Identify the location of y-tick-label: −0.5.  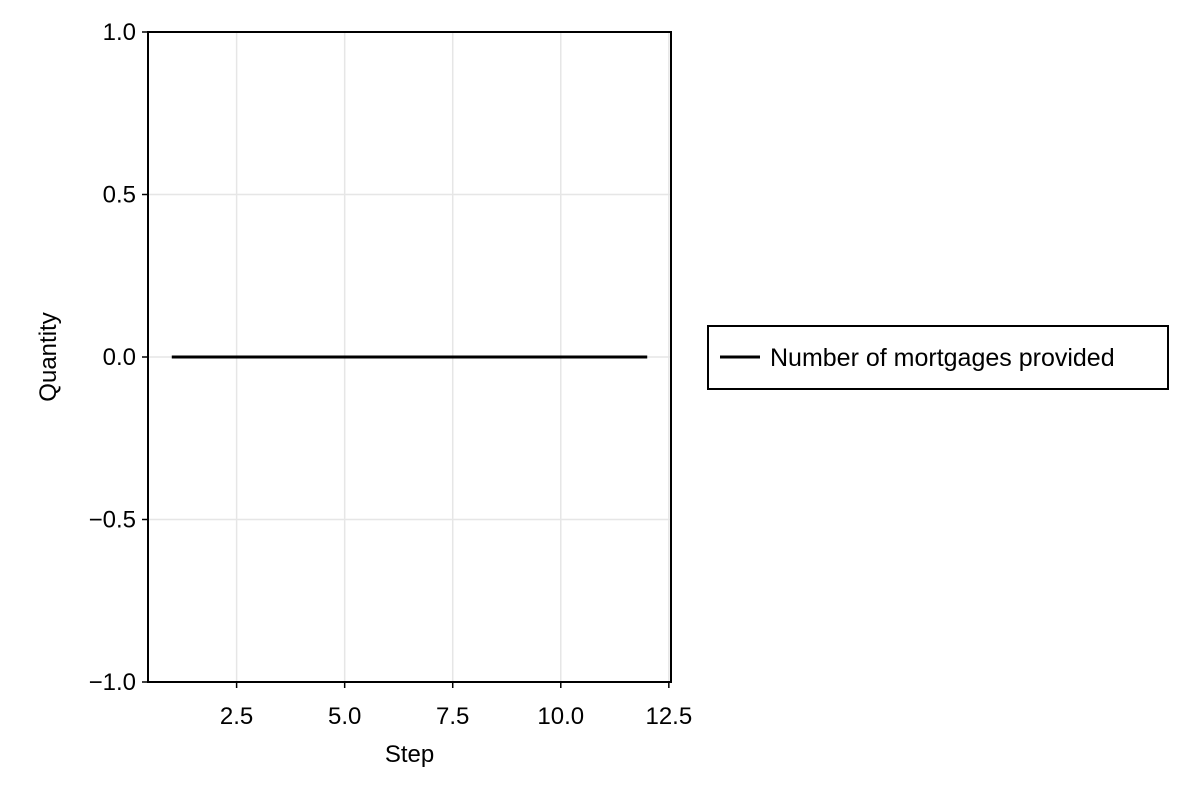
(112, 520).